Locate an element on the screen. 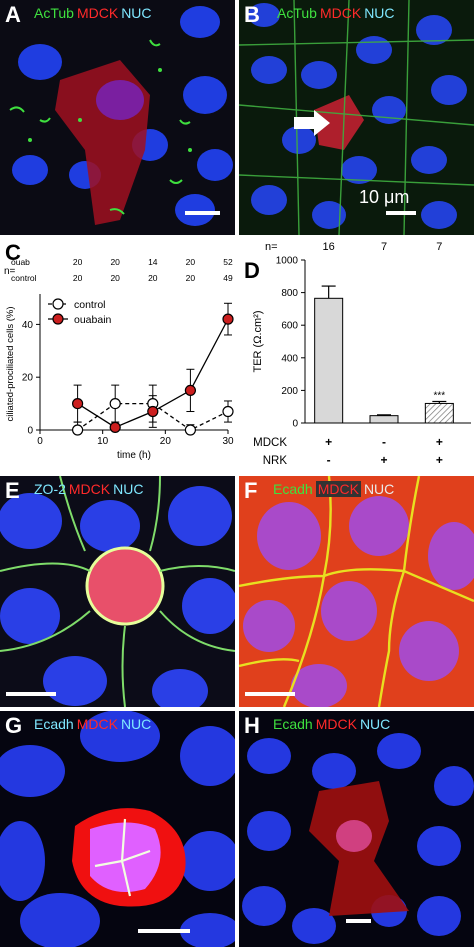 The image size is (474, 947). panel-c-letter: C is located at coordinates (13, 252).